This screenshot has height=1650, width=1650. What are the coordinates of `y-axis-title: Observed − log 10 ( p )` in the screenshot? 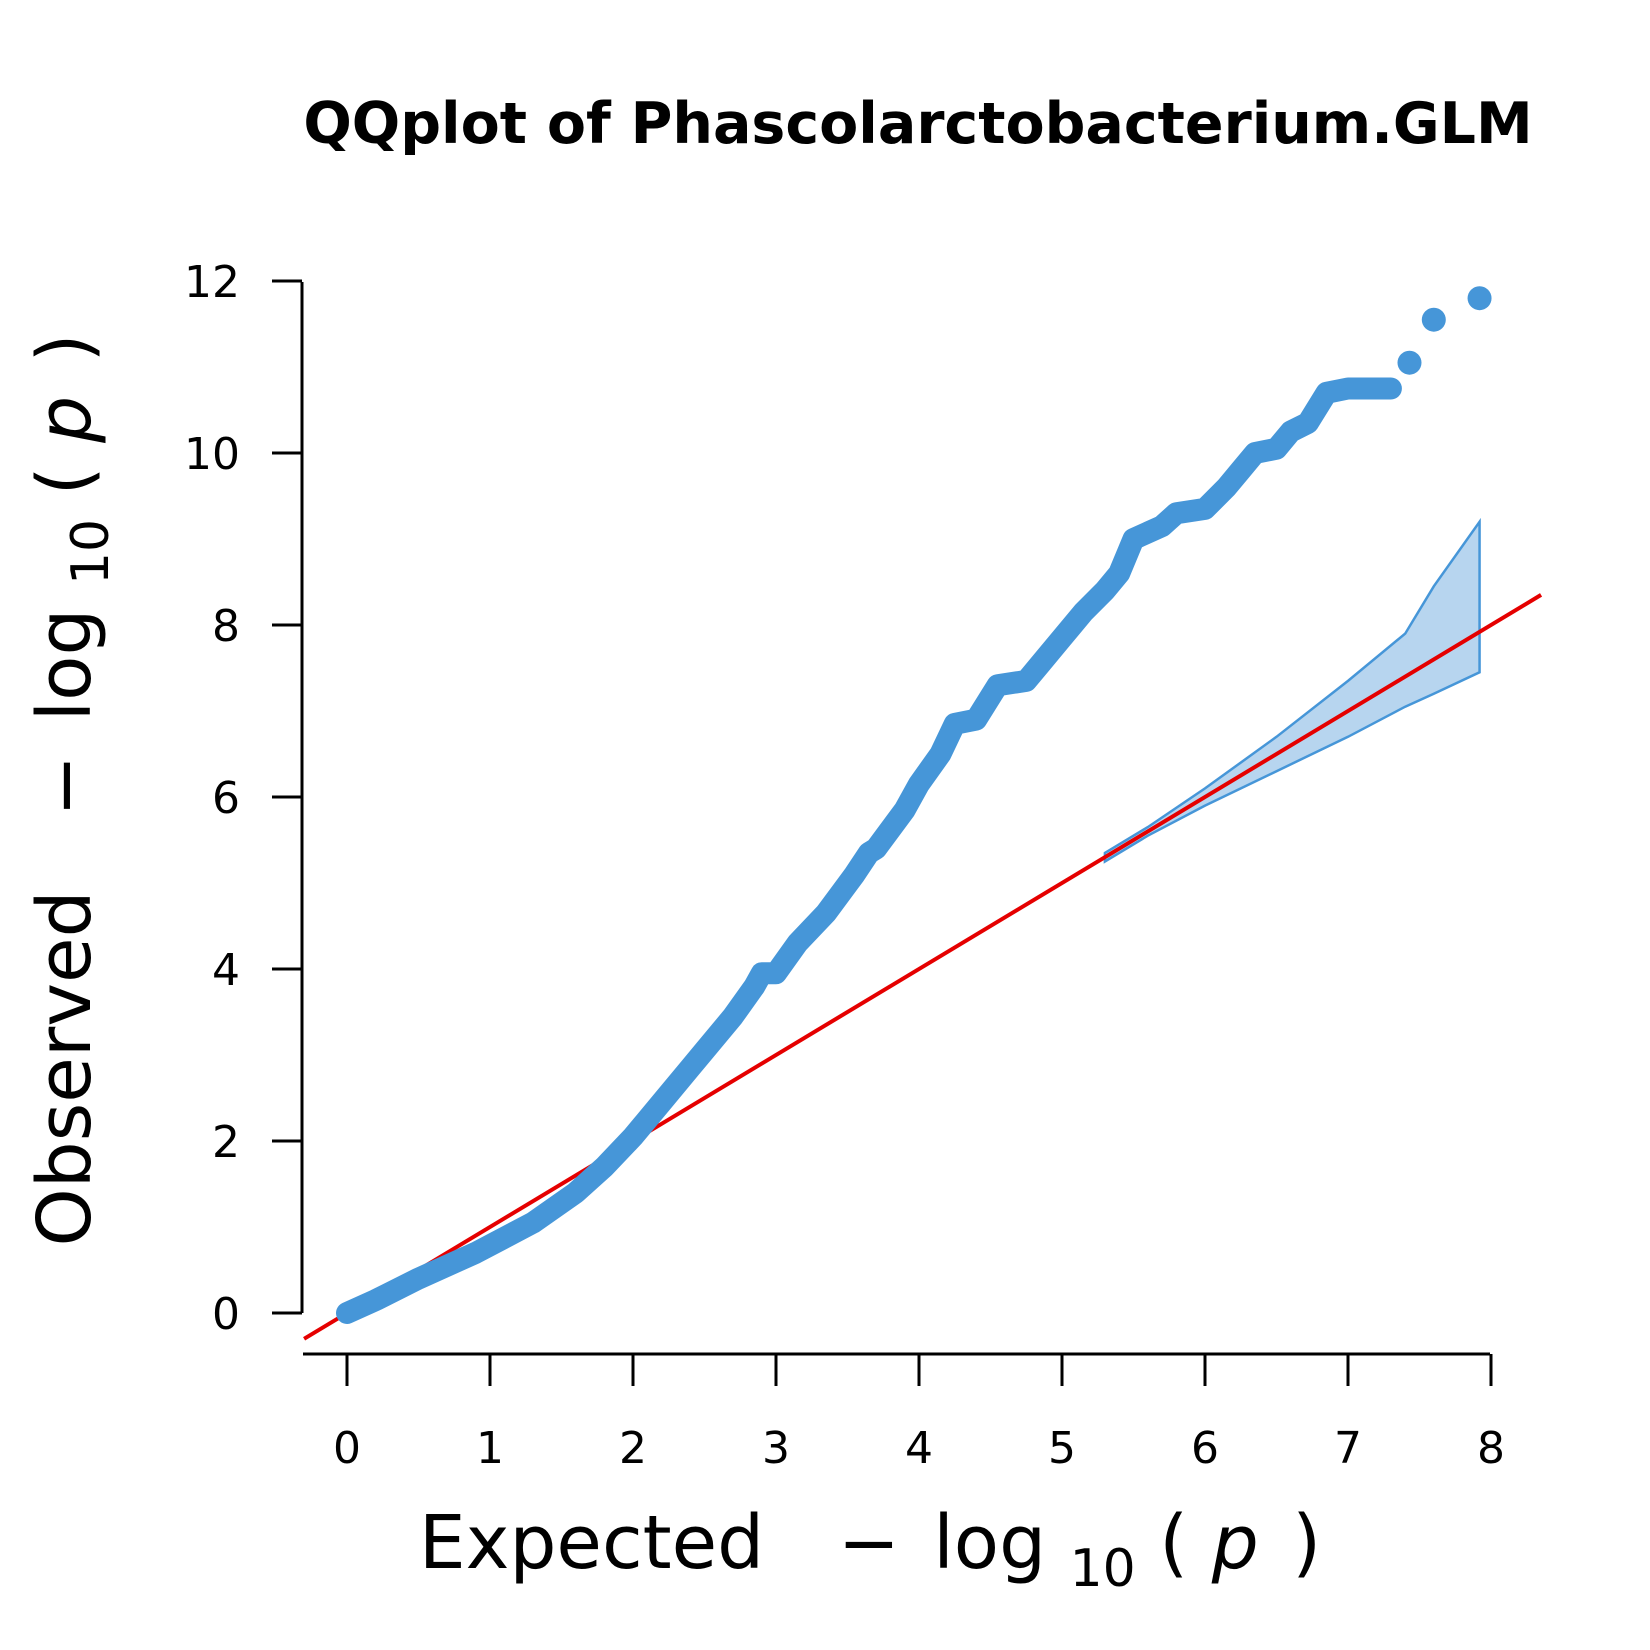 It's located at (74, 790).